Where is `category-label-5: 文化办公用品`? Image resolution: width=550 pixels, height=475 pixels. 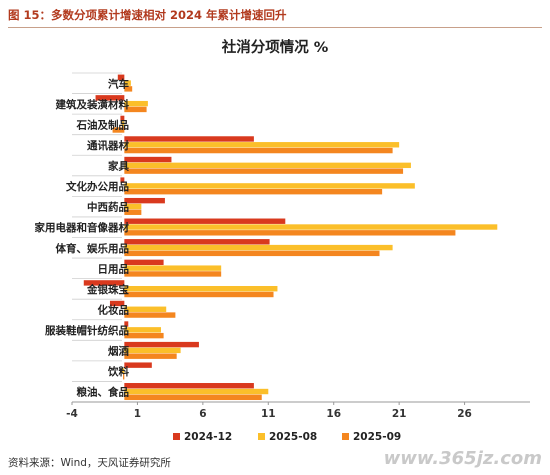 category-label-5: 文化办公用品 is located at coordinates (97, 186).